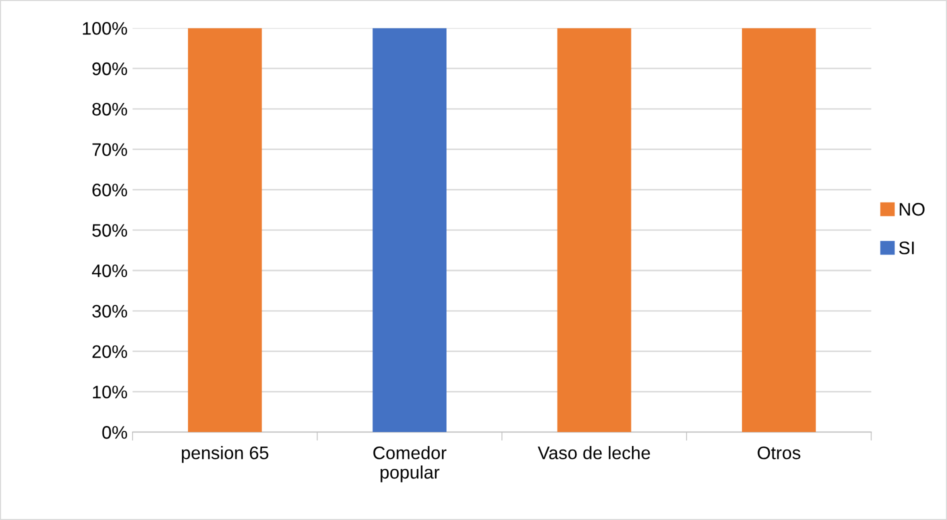 The height and width of the screenshot is (520, 947). I want to click on y-tick-label: 80%, so click(110, 109).